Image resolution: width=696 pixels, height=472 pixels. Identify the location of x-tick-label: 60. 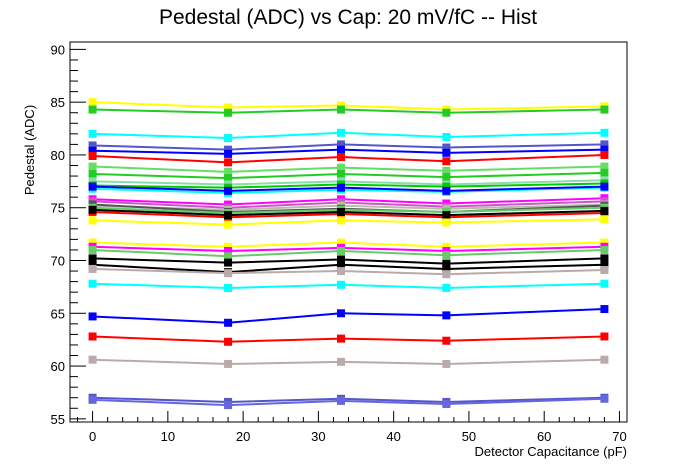
(544, 436).